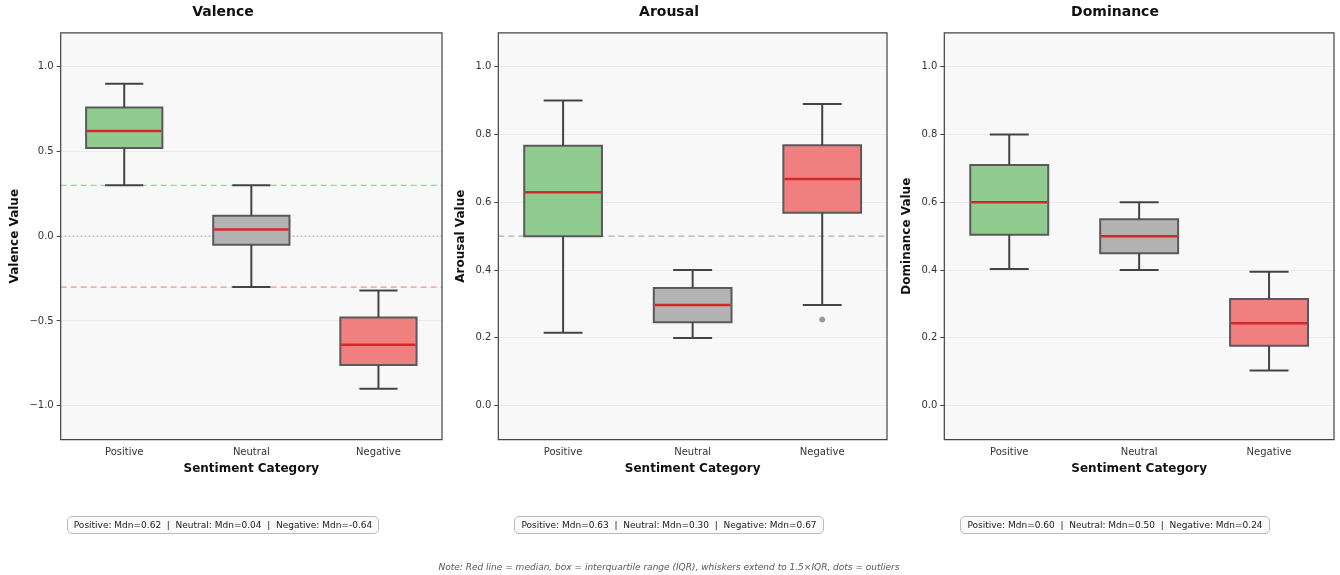 The height and width of the screenshot is (575, 1340). What do you see at coordinates (223, 525) in the screenshot?
I see `text: Positive: Mdn=0.62 | Neutral: Mdn=0.04 | Negative: Mdn=-0.64` at bounding box center [223, 525].